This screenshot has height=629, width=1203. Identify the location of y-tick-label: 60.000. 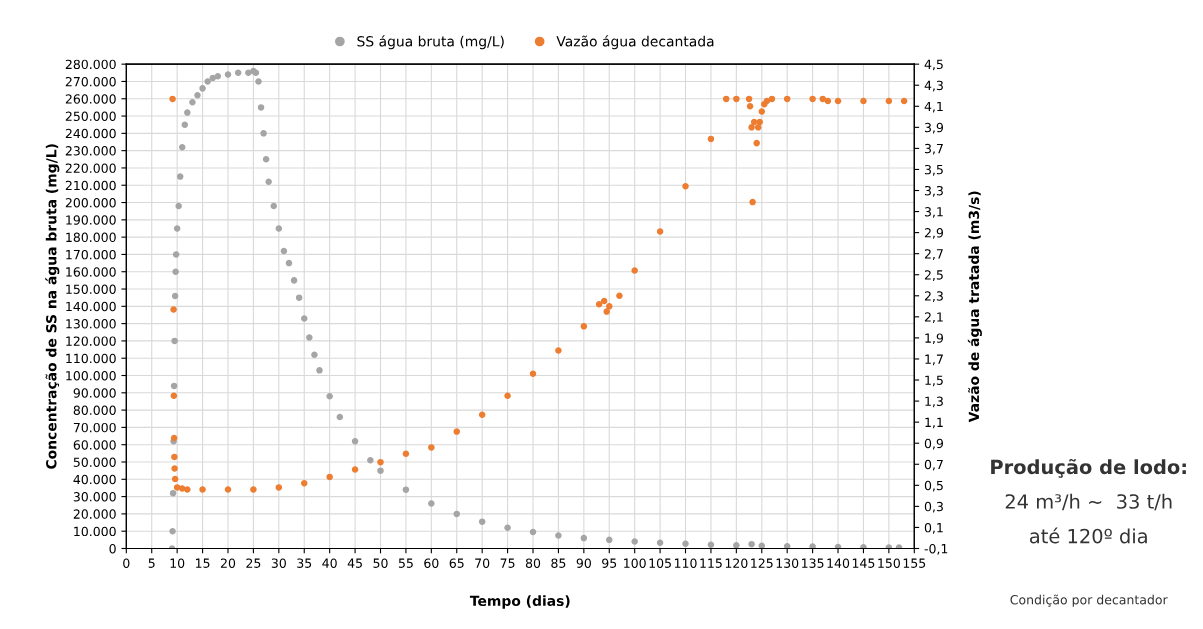
(94, 445).